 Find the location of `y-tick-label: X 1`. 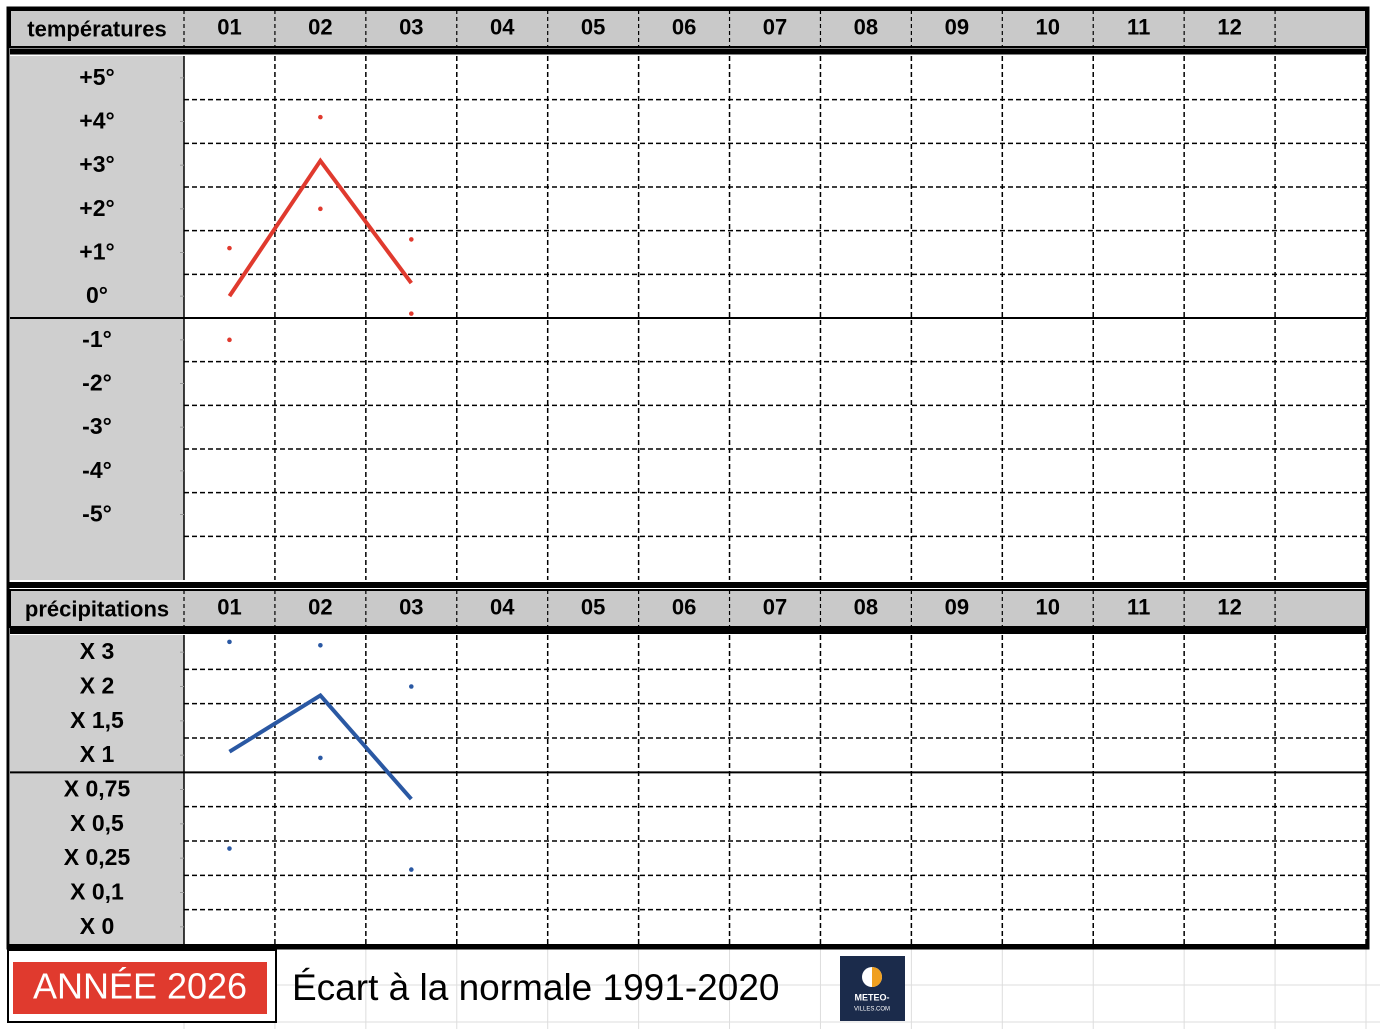

y-tick-label: X 1 is located at coordinates (97, 754).